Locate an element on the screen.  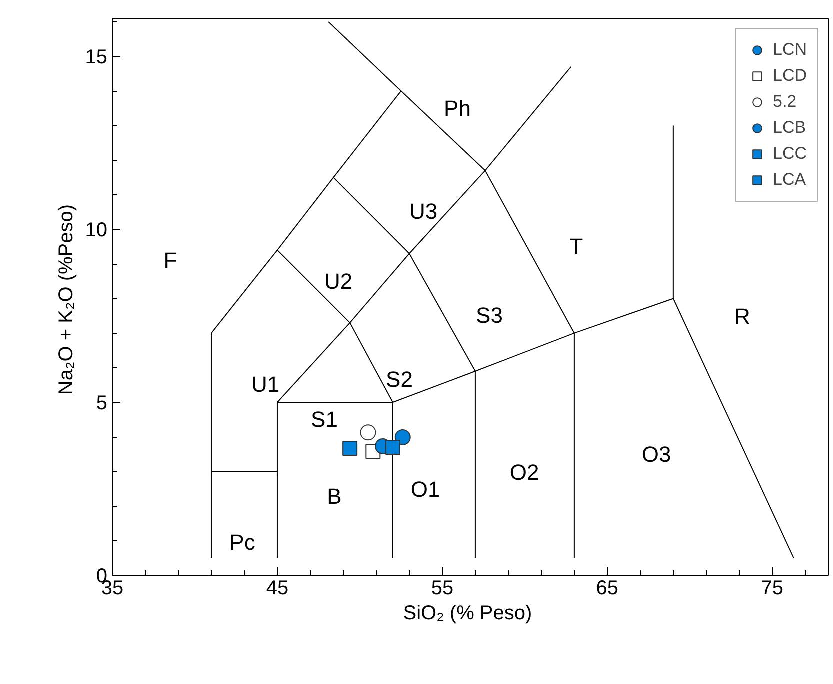
annotation: F is located at coordinates (171, 260).